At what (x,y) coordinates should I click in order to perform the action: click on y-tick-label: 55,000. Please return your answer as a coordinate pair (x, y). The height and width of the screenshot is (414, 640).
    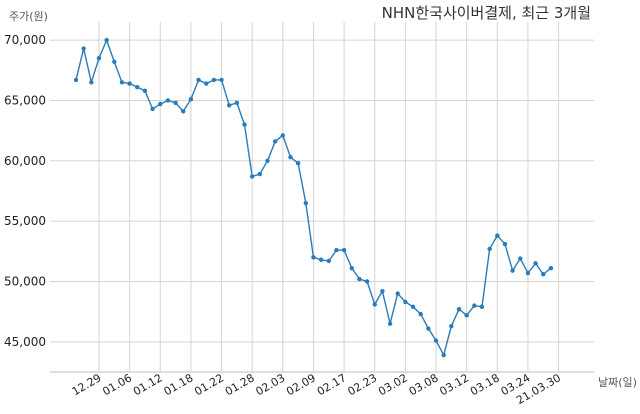
    Looking at the image, I should click on (25, 221).